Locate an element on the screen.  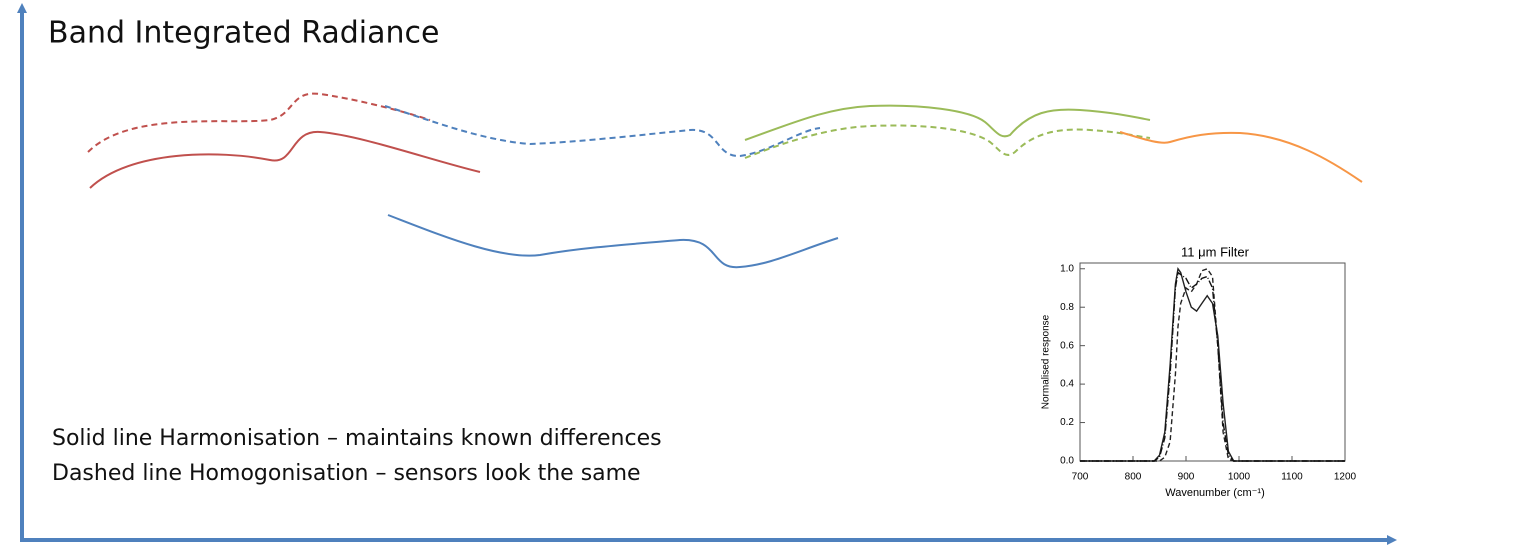
y-tick-label: 0.2 is located at coordinates (1067, 422).